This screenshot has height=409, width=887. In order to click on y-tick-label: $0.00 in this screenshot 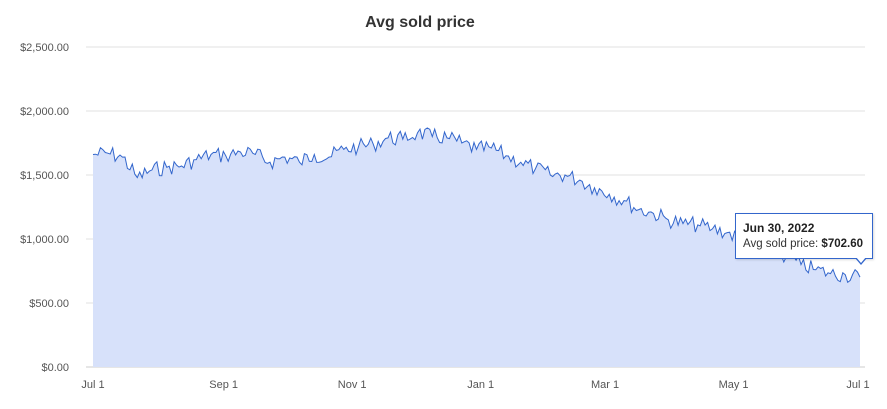, I will do `click(55, 368)`.